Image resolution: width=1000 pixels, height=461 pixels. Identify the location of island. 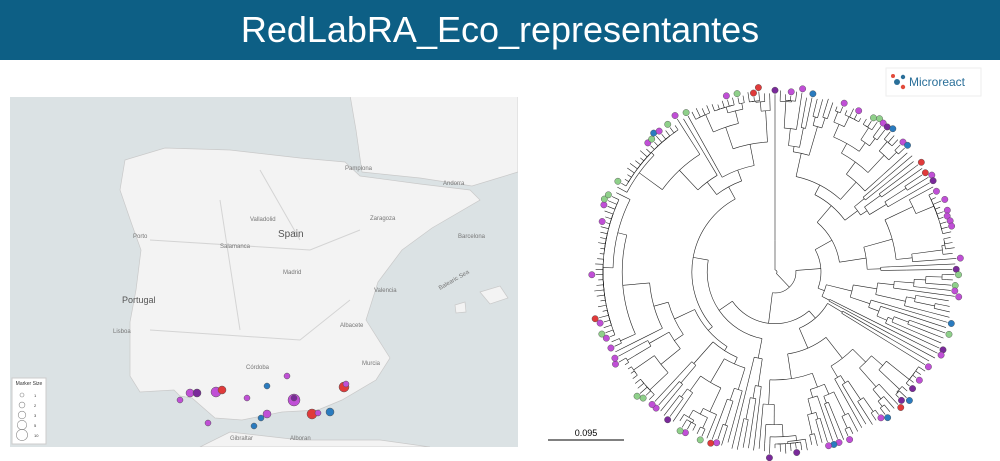
(460, 307).